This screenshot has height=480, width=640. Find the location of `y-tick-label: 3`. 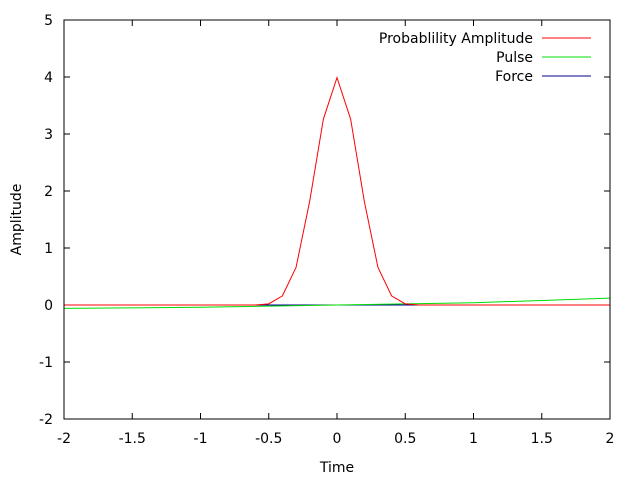

y-tick-label: 3 is located at coordinates (48, 135).